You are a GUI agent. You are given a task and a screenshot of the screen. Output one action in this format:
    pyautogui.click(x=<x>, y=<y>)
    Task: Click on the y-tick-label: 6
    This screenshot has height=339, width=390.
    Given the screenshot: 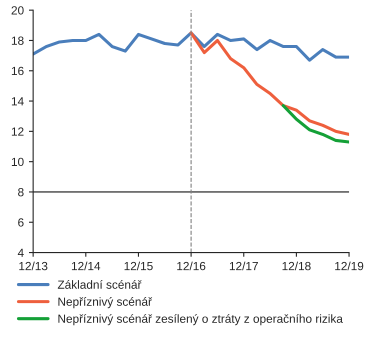 What is the action you would take?
    pyautogui.click(x=21, y=222)
    